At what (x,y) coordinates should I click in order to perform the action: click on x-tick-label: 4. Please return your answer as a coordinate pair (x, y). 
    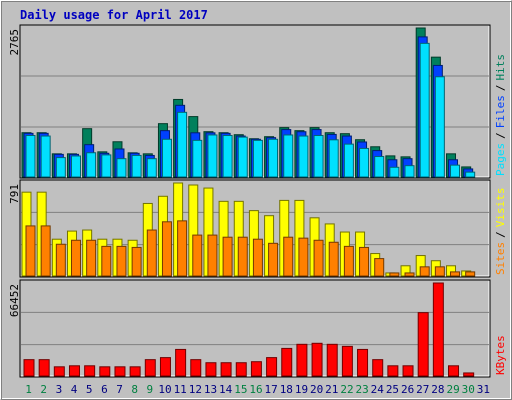
    Looking at the image, I should click on (74, 389).